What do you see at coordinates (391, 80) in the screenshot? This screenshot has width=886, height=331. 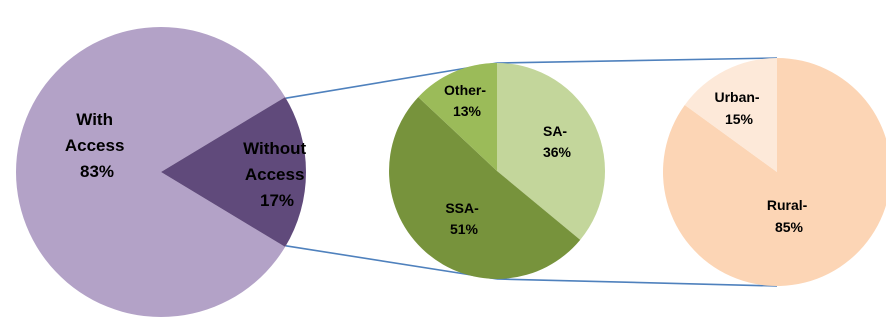 I see `connector-line-top-left` at bounding box center [391, 80].